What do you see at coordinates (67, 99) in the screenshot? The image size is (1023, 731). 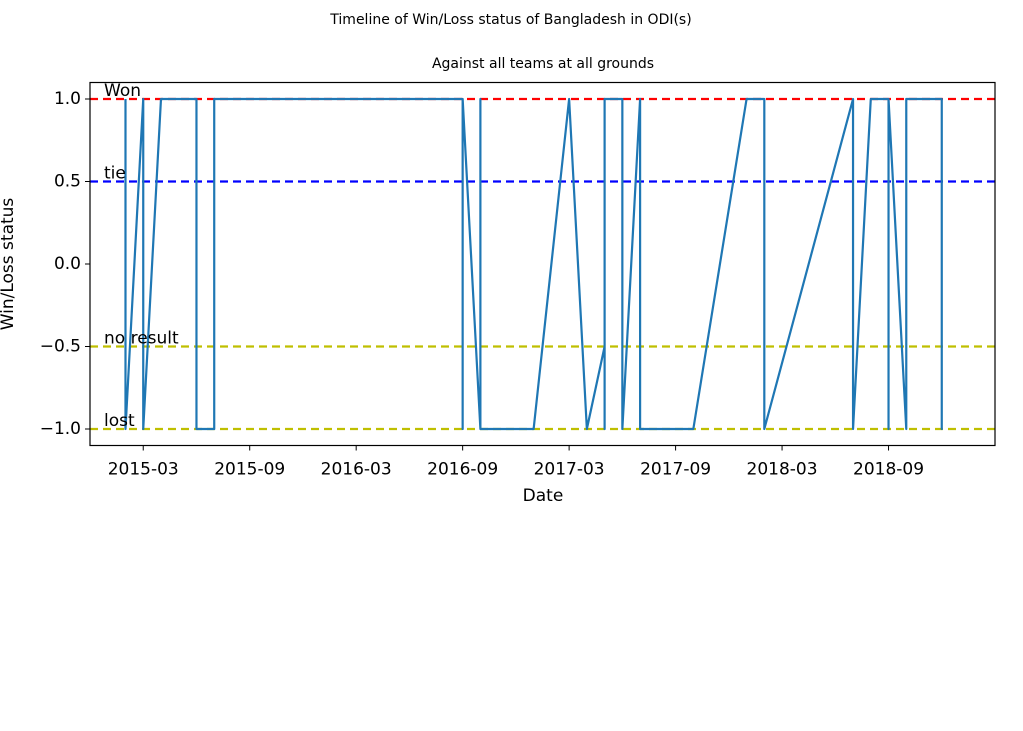 I see `y-tick-label: 1.0` at bounding box center [67, 99].